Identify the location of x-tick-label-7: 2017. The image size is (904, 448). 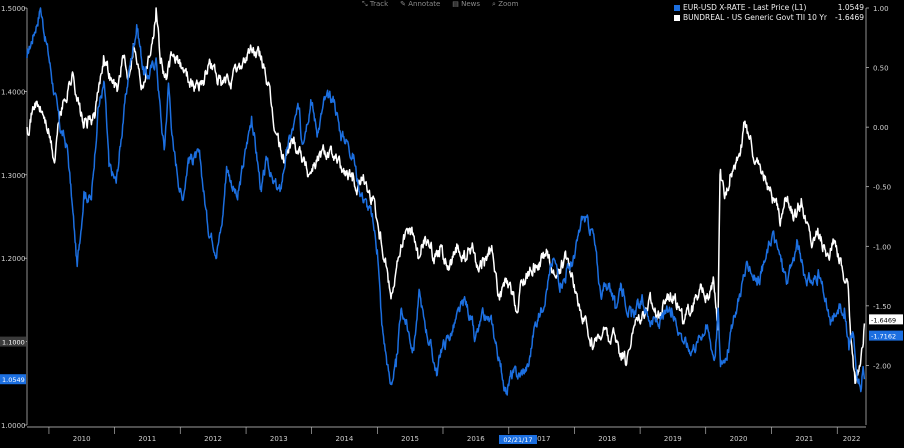
(542, 439).